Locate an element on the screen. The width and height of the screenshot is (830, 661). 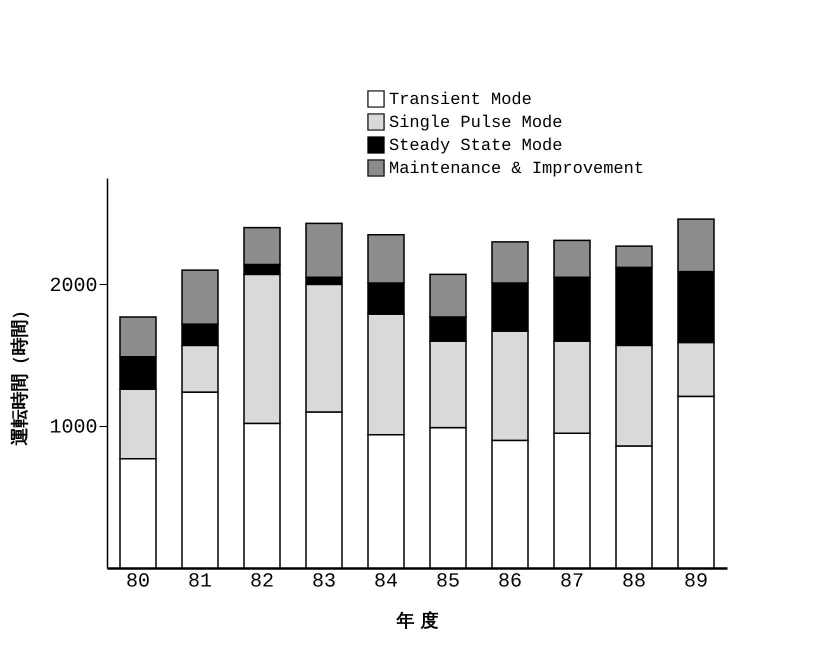
y-tick-label: 1000 is located at coordinates (73, 428).